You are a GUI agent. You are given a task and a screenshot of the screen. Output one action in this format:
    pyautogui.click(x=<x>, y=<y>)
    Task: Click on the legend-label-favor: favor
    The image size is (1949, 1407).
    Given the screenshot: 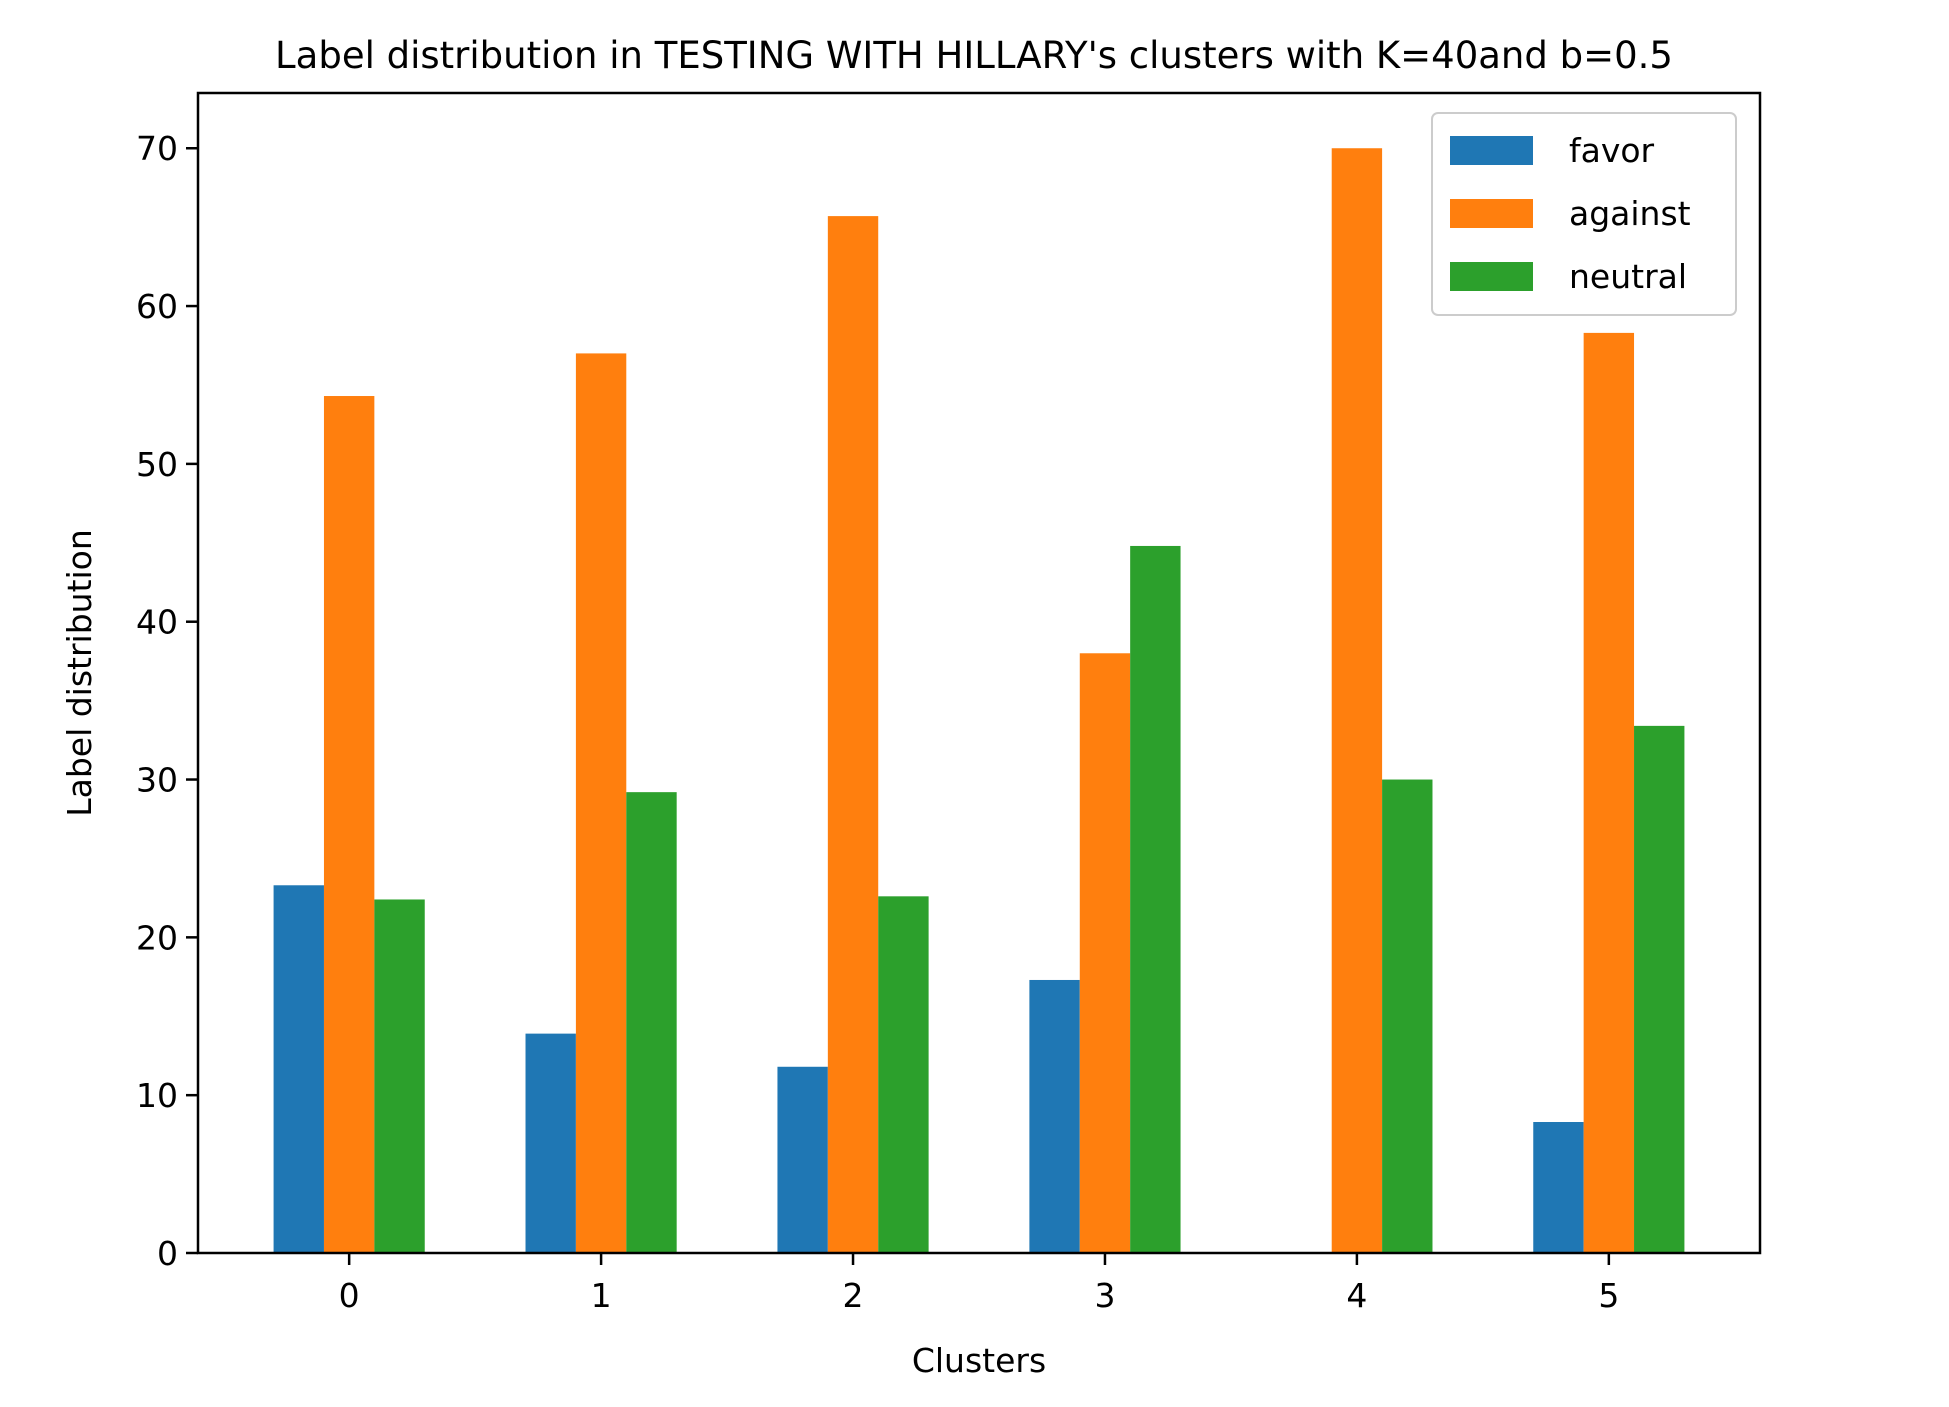 What is the action you would take?
    pyautogui.click(x=1612, y=150)
    